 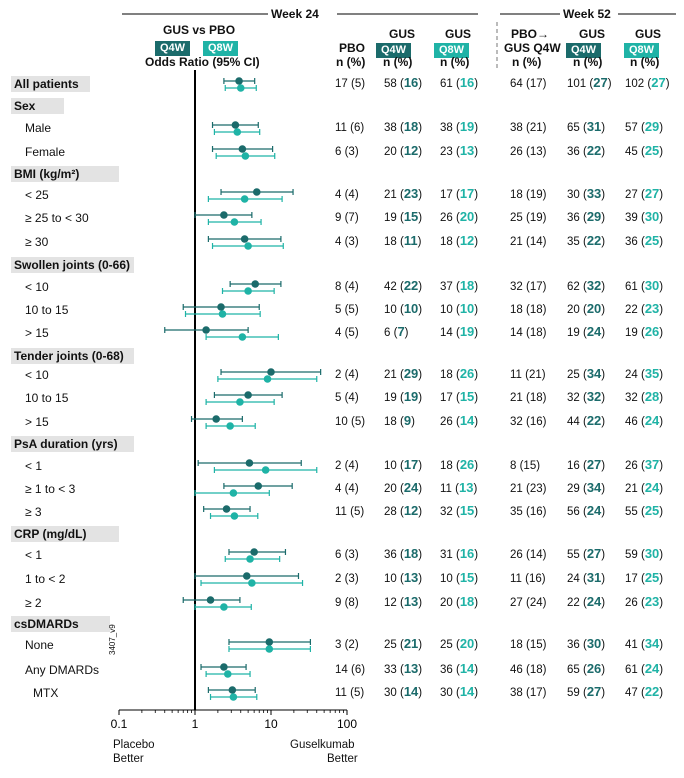 I want to click on w52-q8w-value-pct: 30, so click(x=652, y=216).